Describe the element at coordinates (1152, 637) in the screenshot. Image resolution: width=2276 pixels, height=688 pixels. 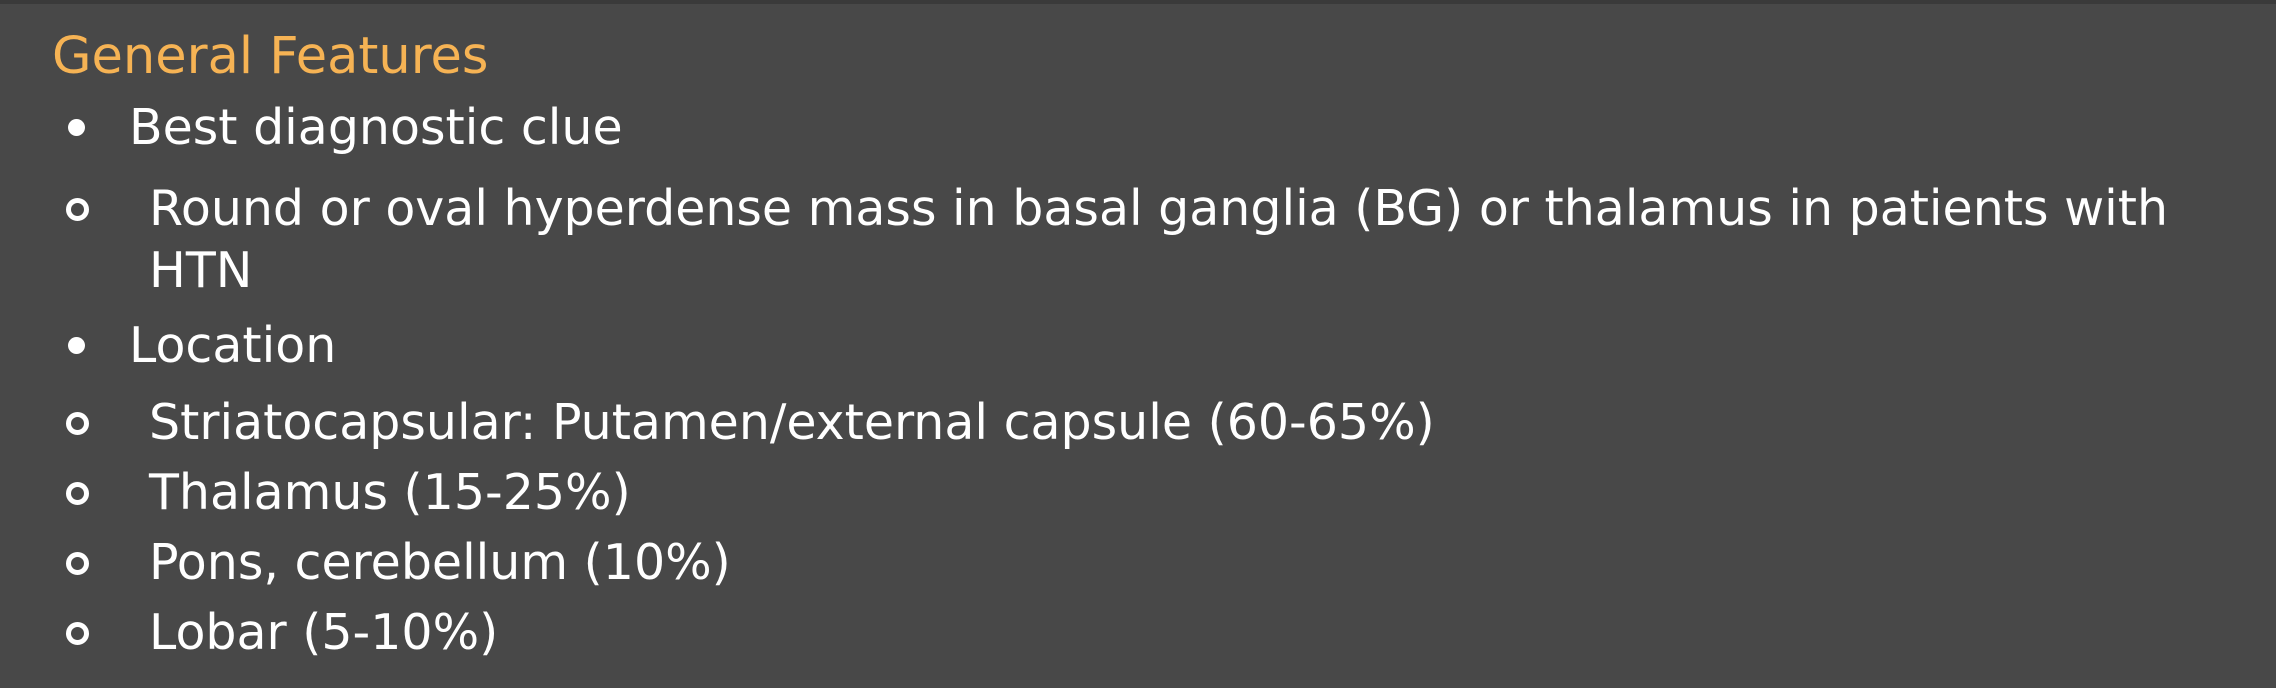
I see `sub-list-item: Lobar (5-10%)` at that location.